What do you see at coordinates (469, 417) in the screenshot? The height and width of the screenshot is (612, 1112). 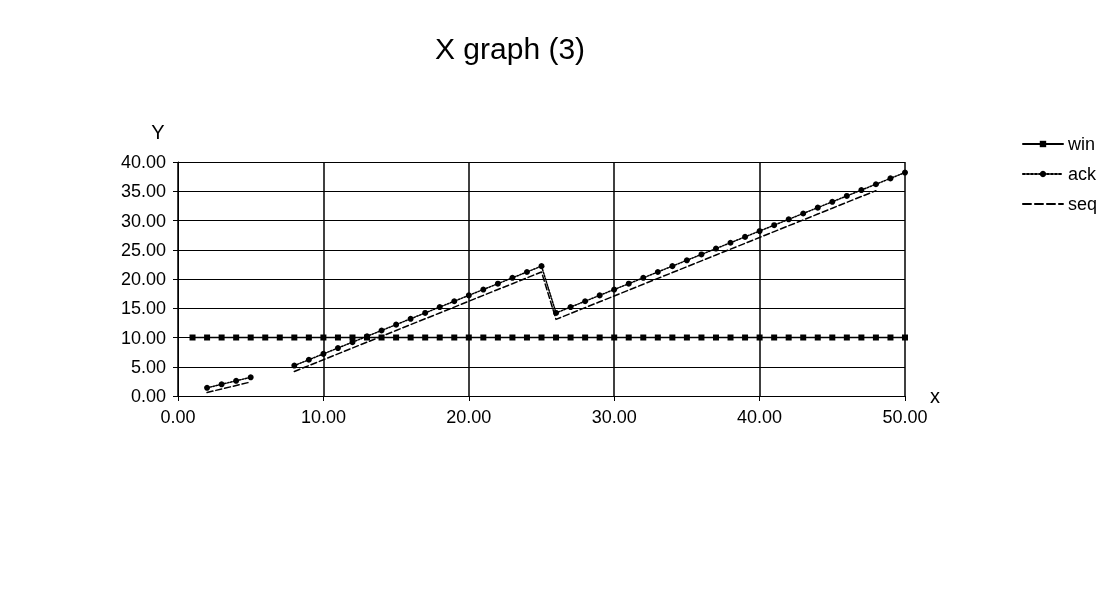 I see `x-tick-label: 20.00` at bounding box center [469, 417].